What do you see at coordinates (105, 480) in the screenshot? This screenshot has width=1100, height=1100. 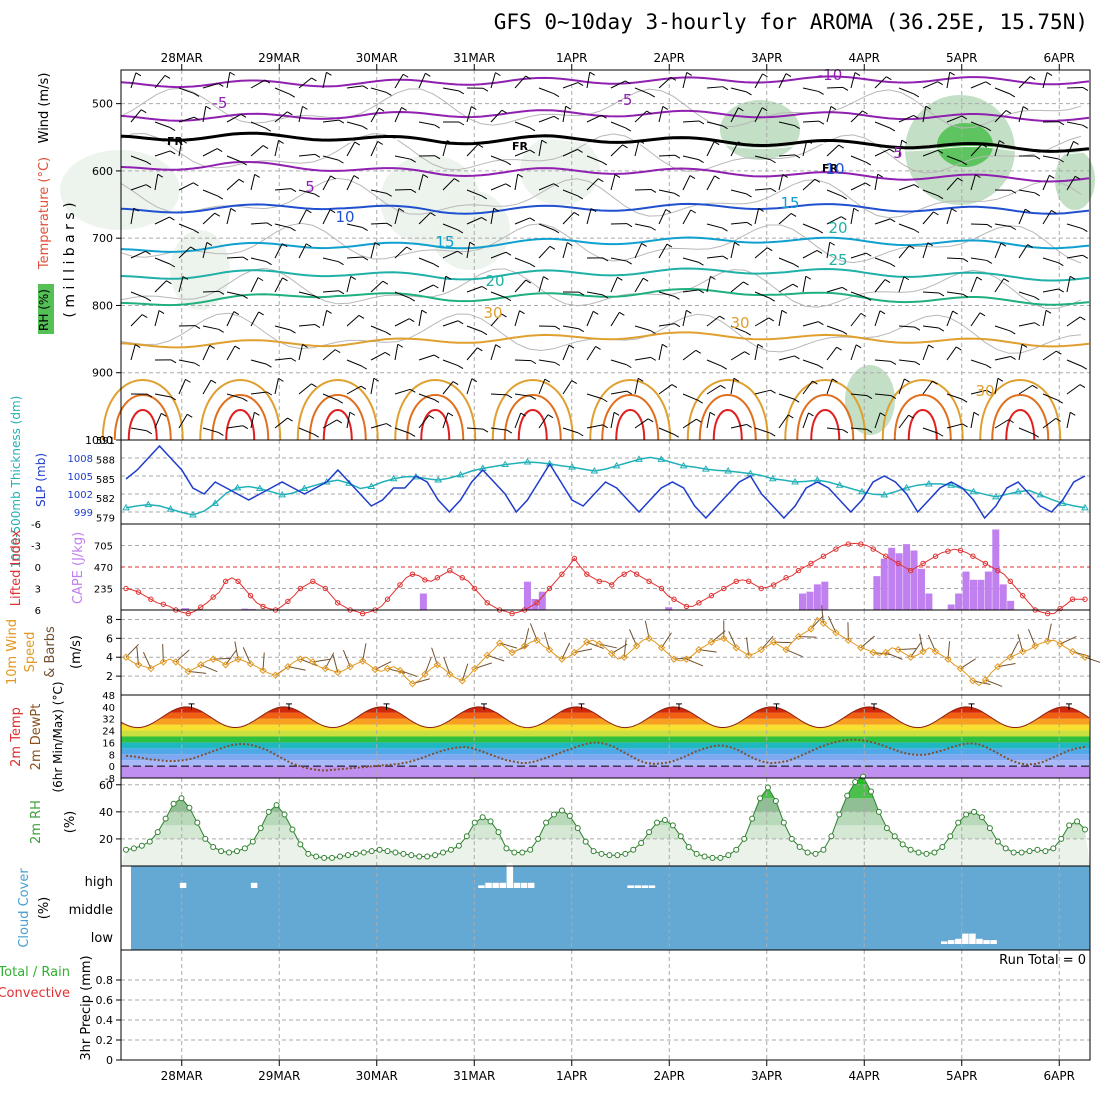 I see `thickness-tick-label: 585` at bounding box center [105, 480].